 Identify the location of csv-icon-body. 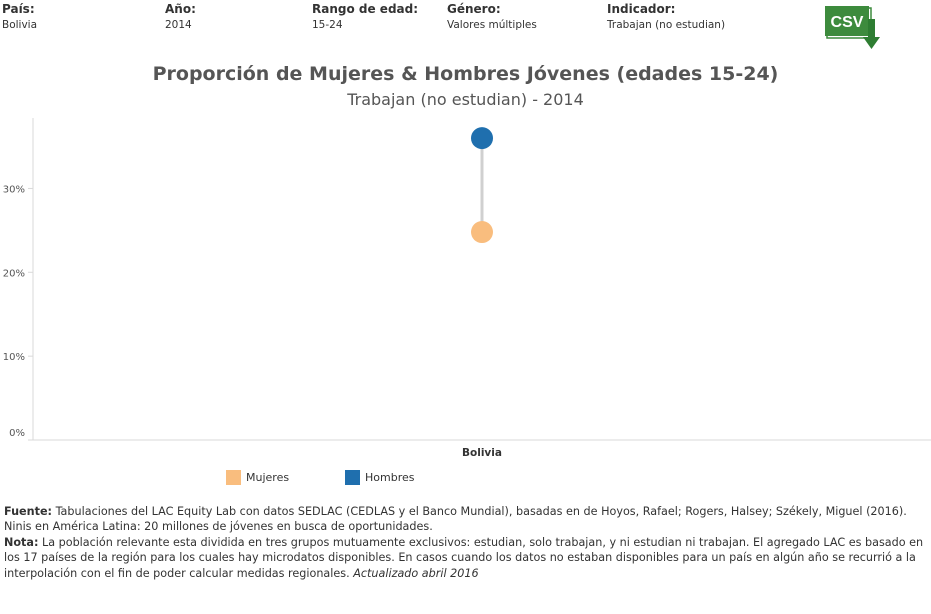
(847, 21).